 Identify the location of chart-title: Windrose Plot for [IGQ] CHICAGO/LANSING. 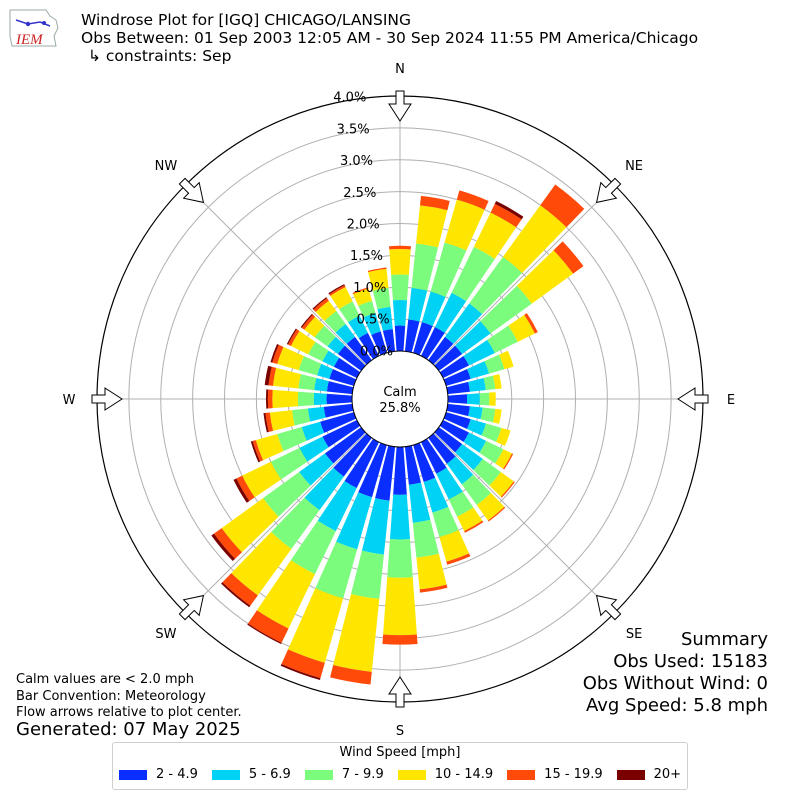
(246, 20).